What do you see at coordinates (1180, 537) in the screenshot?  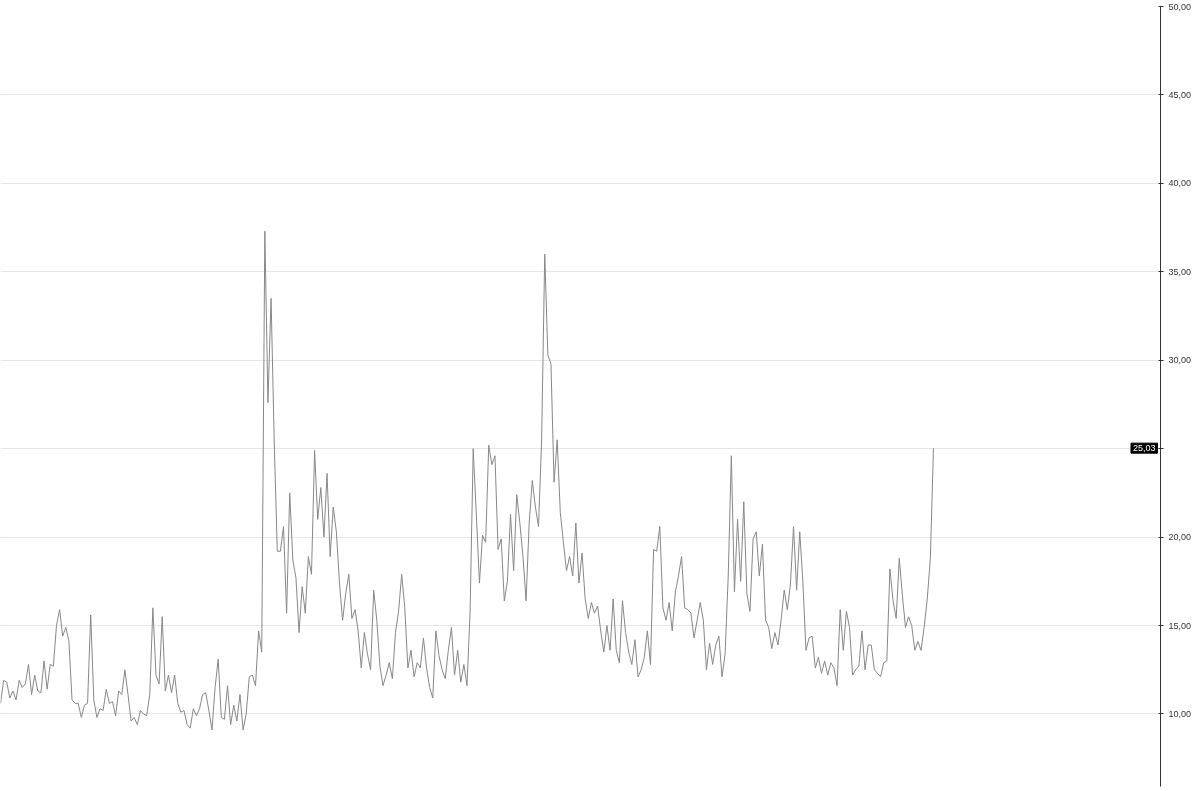 I see `y-tick-label: 20,00` at bounding box center [1180, 537].